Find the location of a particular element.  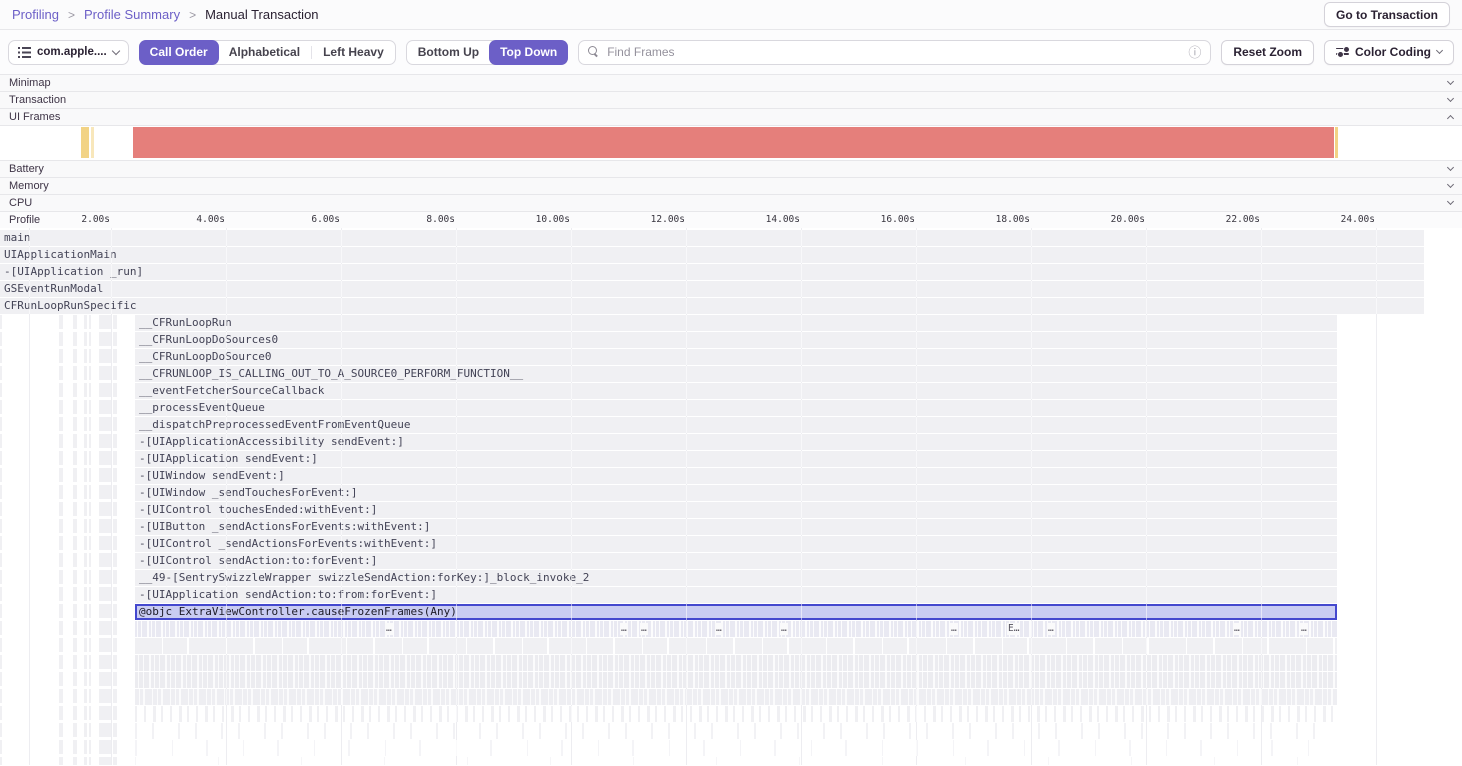

frozen-frame-bar is located at coordinates (733, 142).